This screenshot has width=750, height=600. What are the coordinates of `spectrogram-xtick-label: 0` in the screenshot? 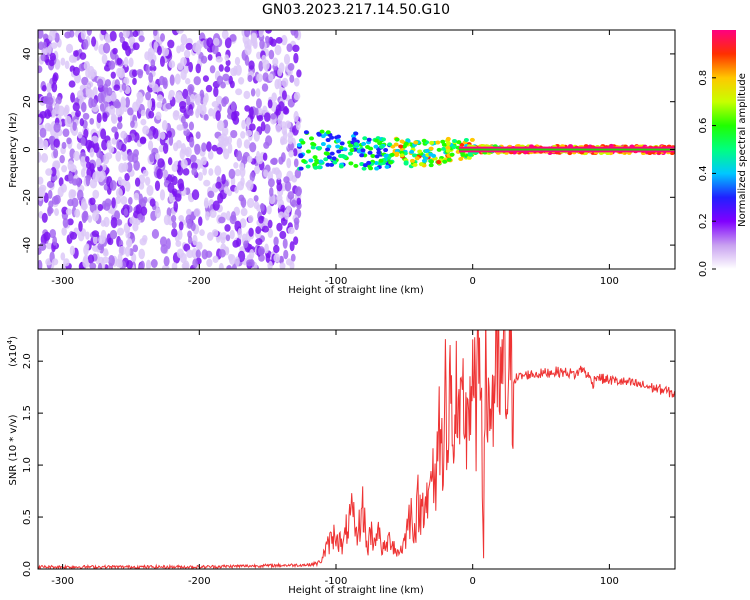 It's located at (473, 281).